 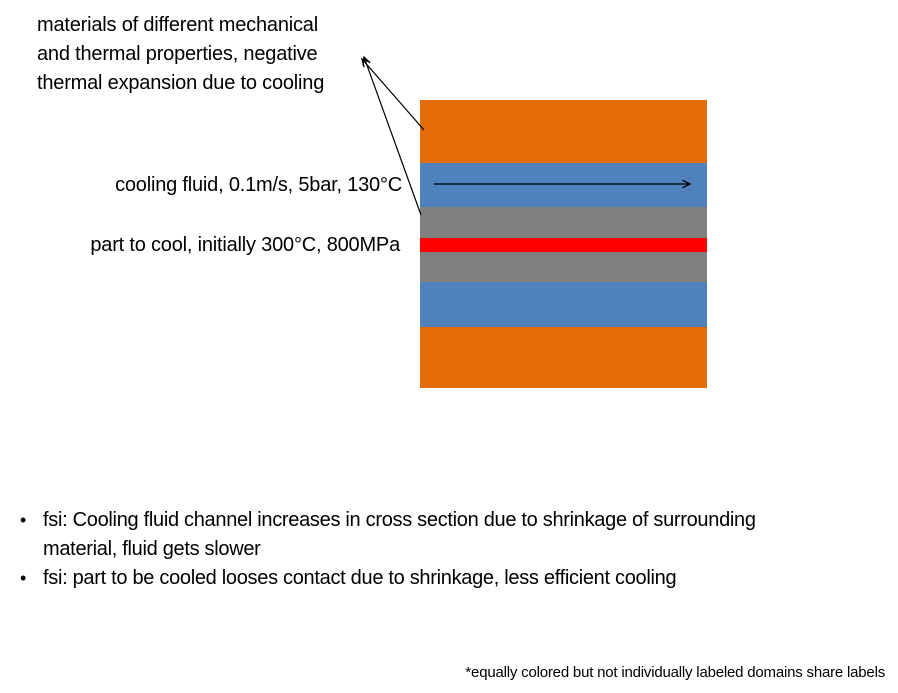 What do you see at coordinates (563, 357) in the screenshot?
I see `layer-outer-material-bottom` at bounding box center [563, 357].